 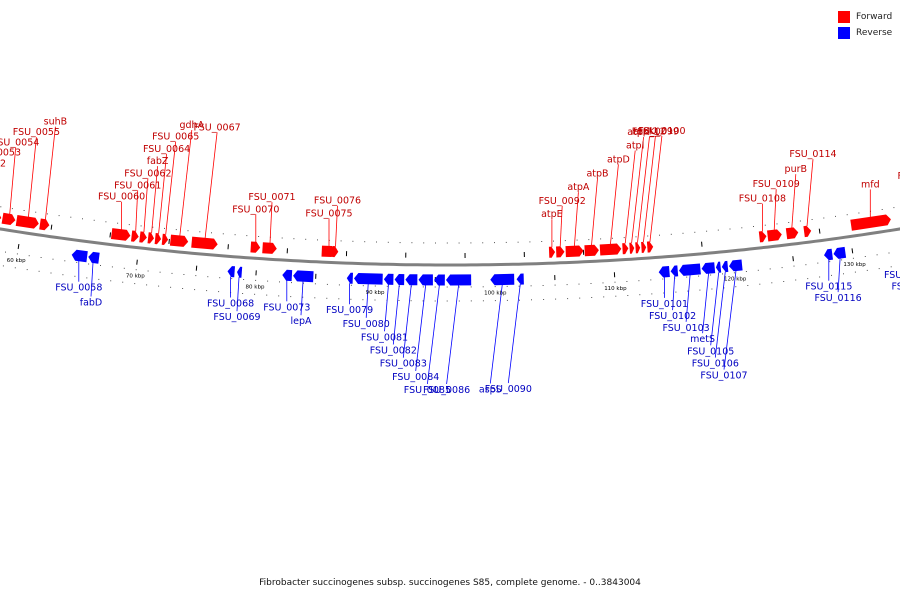 I want to click on gene-label: atpI, so click(x=635, y=146).